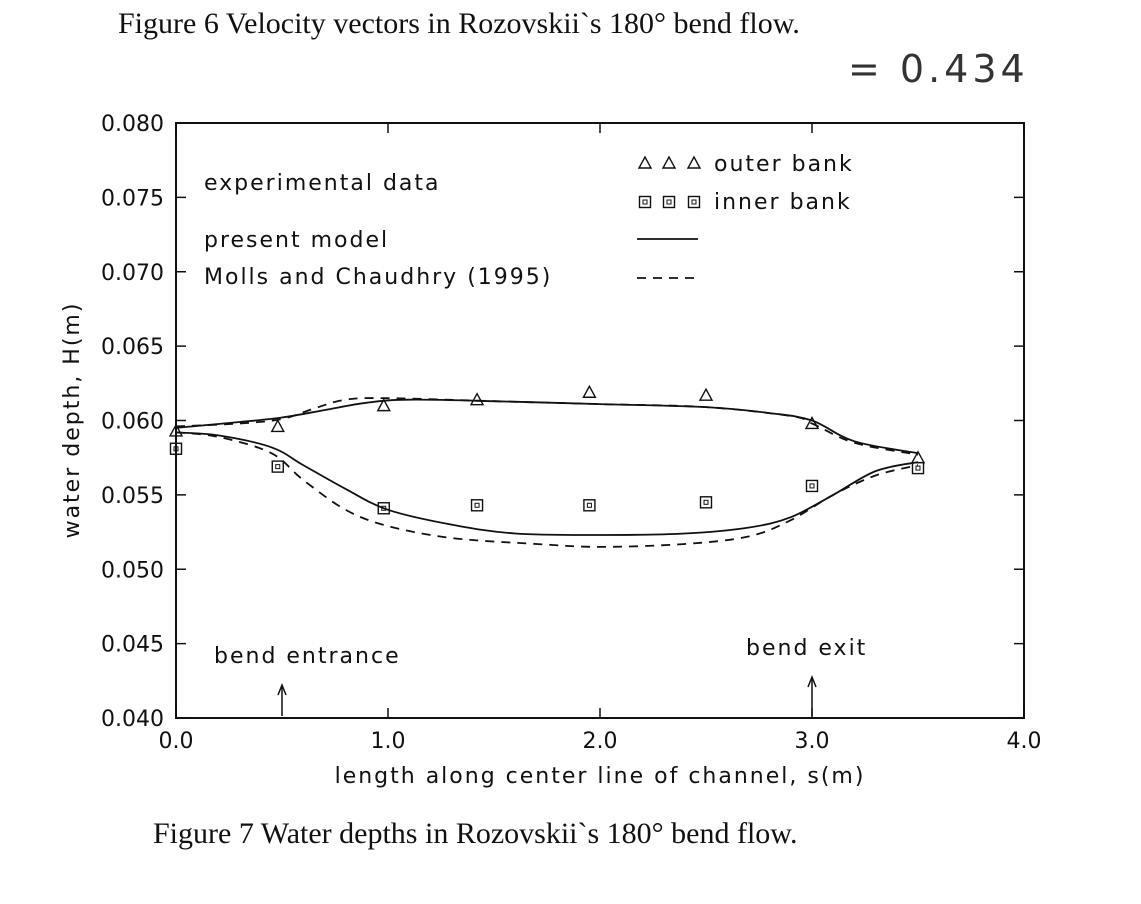  I want to click on y-tick-label: 0.075, so click(132, 198).